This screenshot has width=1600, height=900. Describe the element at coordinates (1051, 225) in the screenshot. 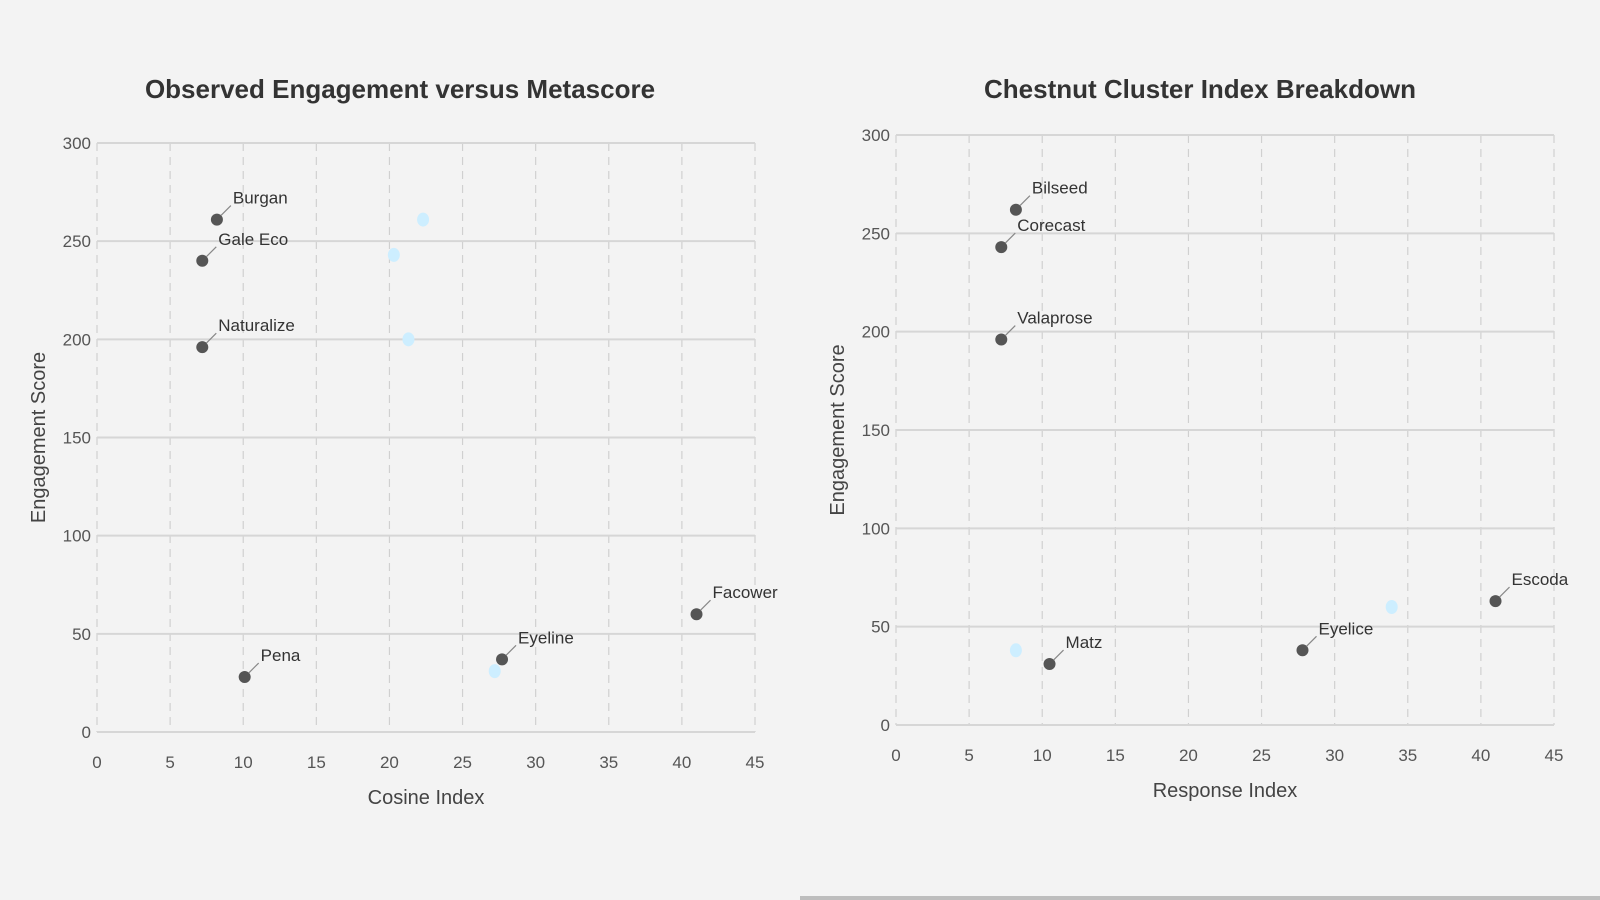

I see `point-label: Corecast` at that location.